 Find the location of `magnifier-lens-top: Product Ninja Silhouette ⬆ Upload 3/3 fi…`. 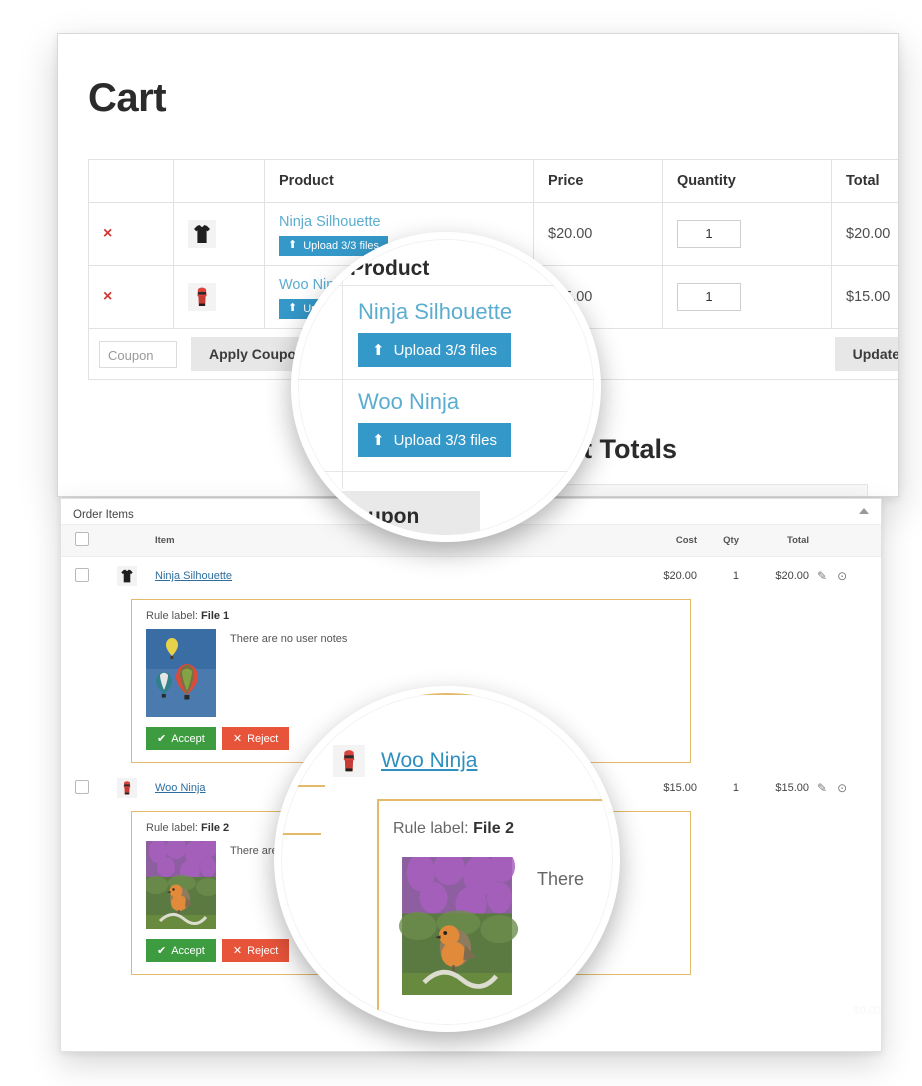

magnifier-lens-top: Product Ninja Silhouette ⬆ Upload 3/3 fi… is located at coordinates (446, 387).